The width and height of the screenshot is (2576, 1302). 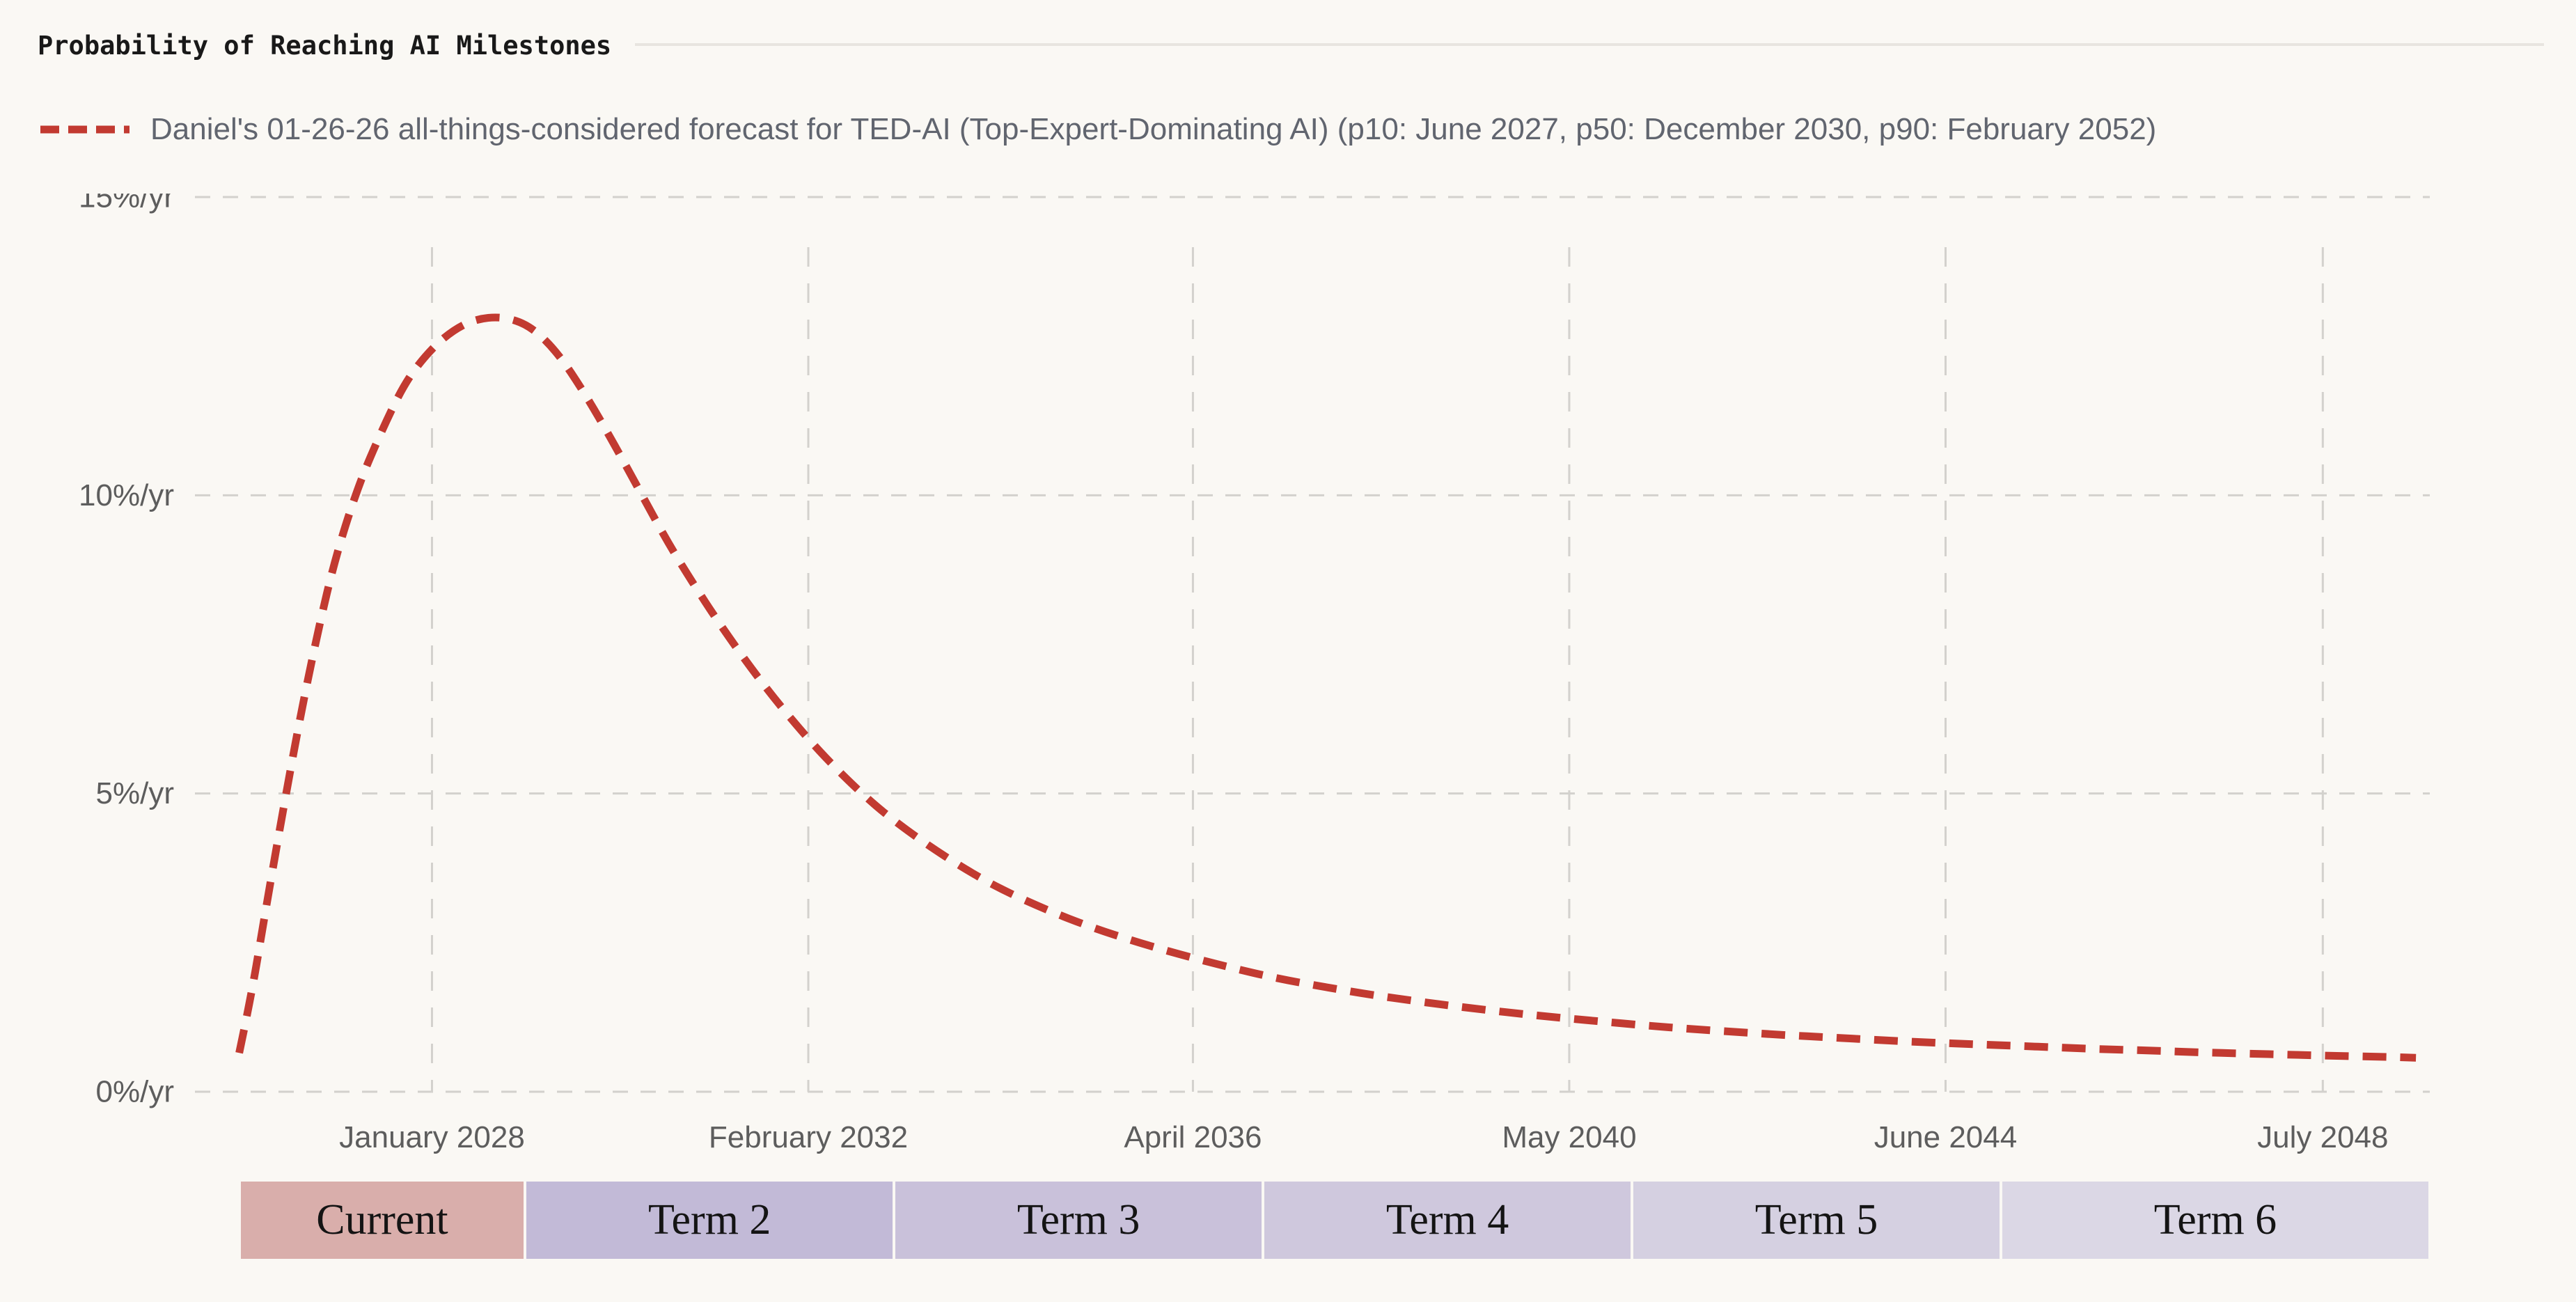 I want to click on term-label: Current, so click(x=382, y=1220).